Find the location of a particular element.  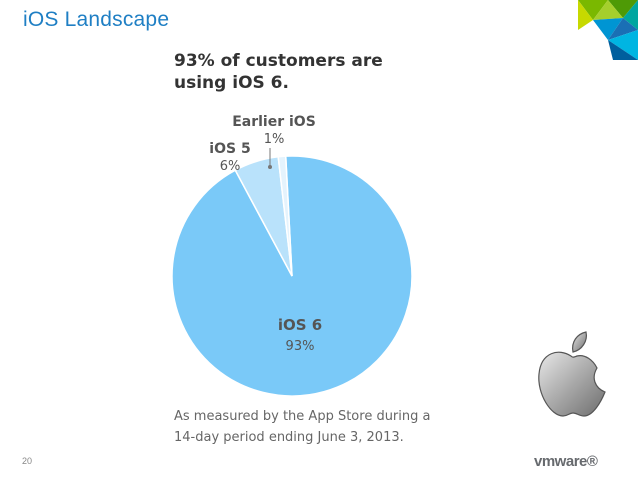

headline-line-1: 93% of customers are is located at coordinates (278, 61).